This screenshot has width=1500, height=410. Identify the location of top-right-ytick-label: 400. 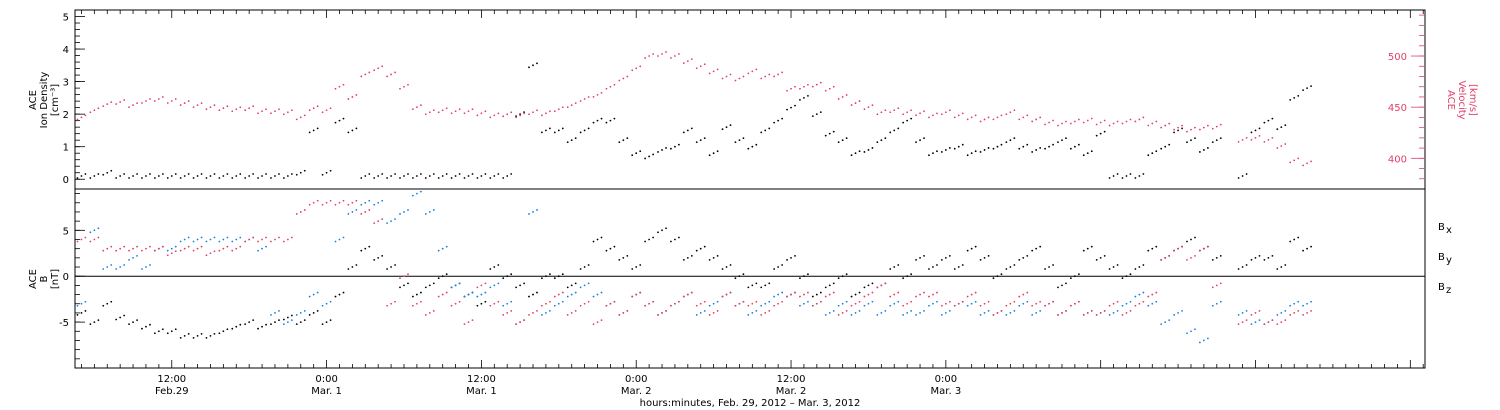
(1397, 159).